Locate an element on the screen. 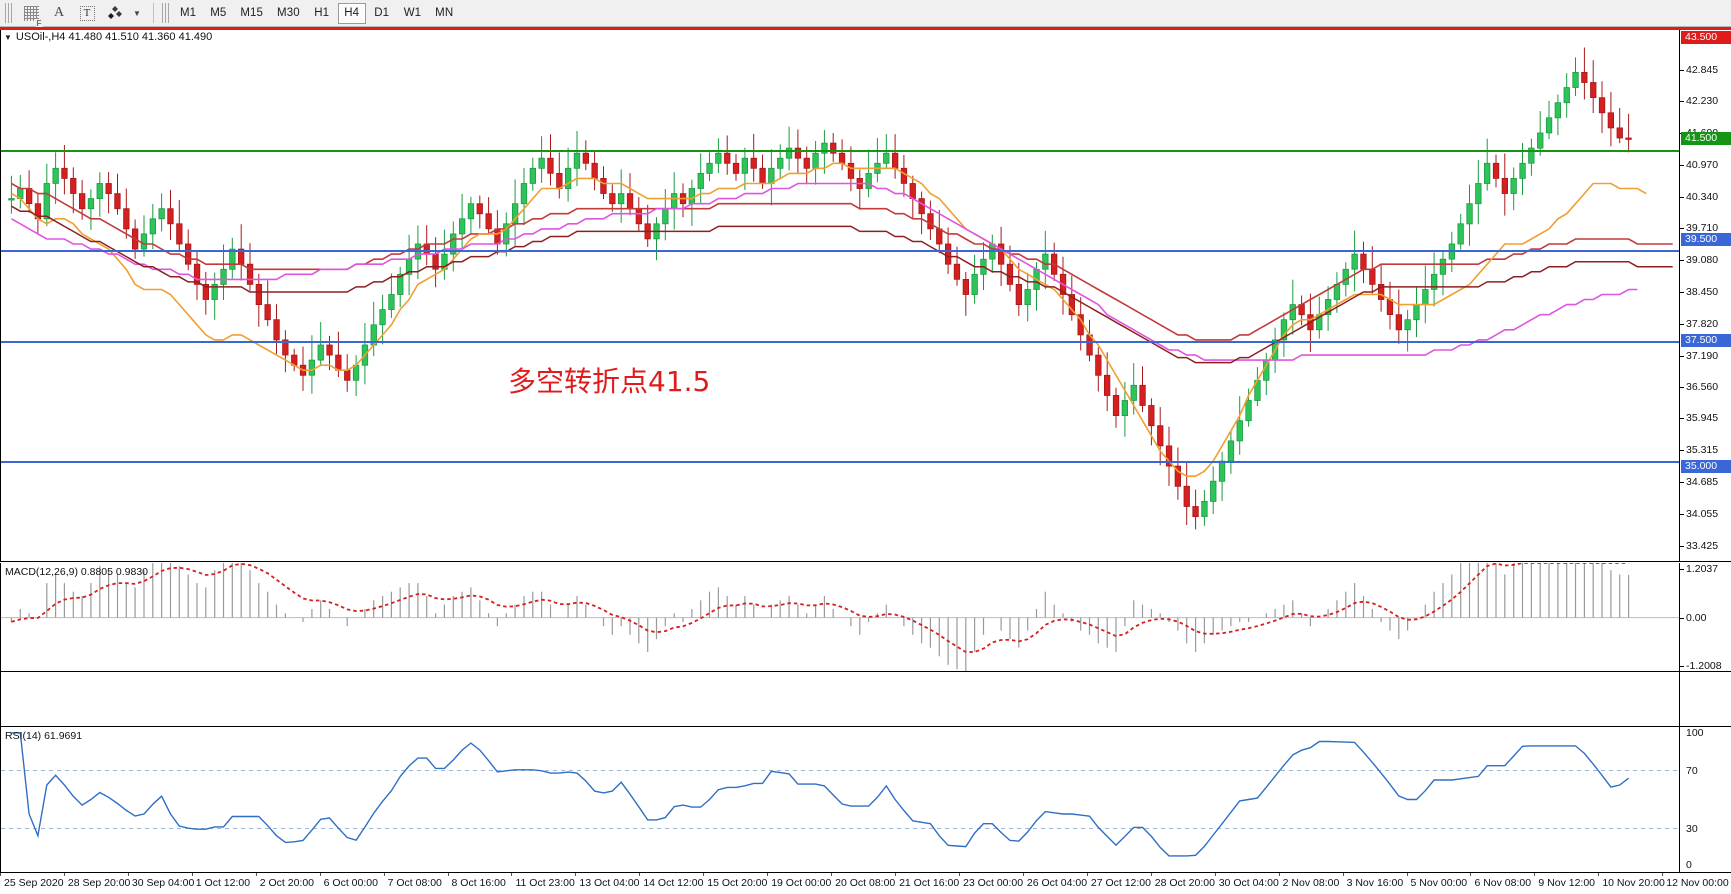  symbol-info-row: ▼ USOil-,H4 41.480 41.510 41.360 41.490 is located at coordinates (108, 37).